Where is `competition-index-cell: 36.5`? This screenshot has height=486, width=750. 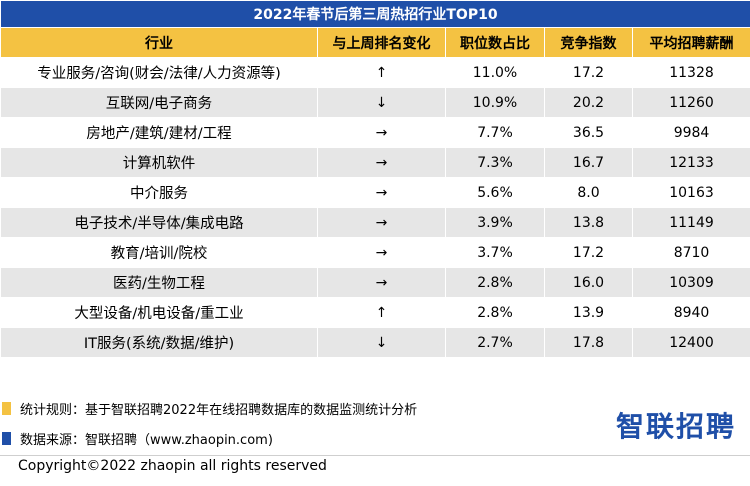 competition-index-cell: 36.5 is located at coordinates (588, 132).